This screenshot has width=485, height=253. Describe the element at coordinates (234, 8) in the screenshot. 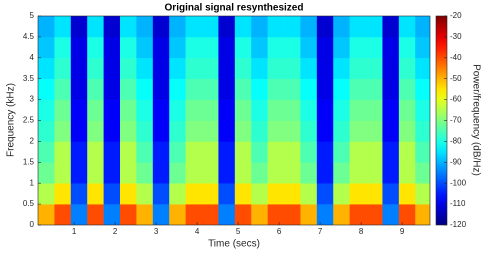

I see `chart-title: Original signal resynthesized` at that location.